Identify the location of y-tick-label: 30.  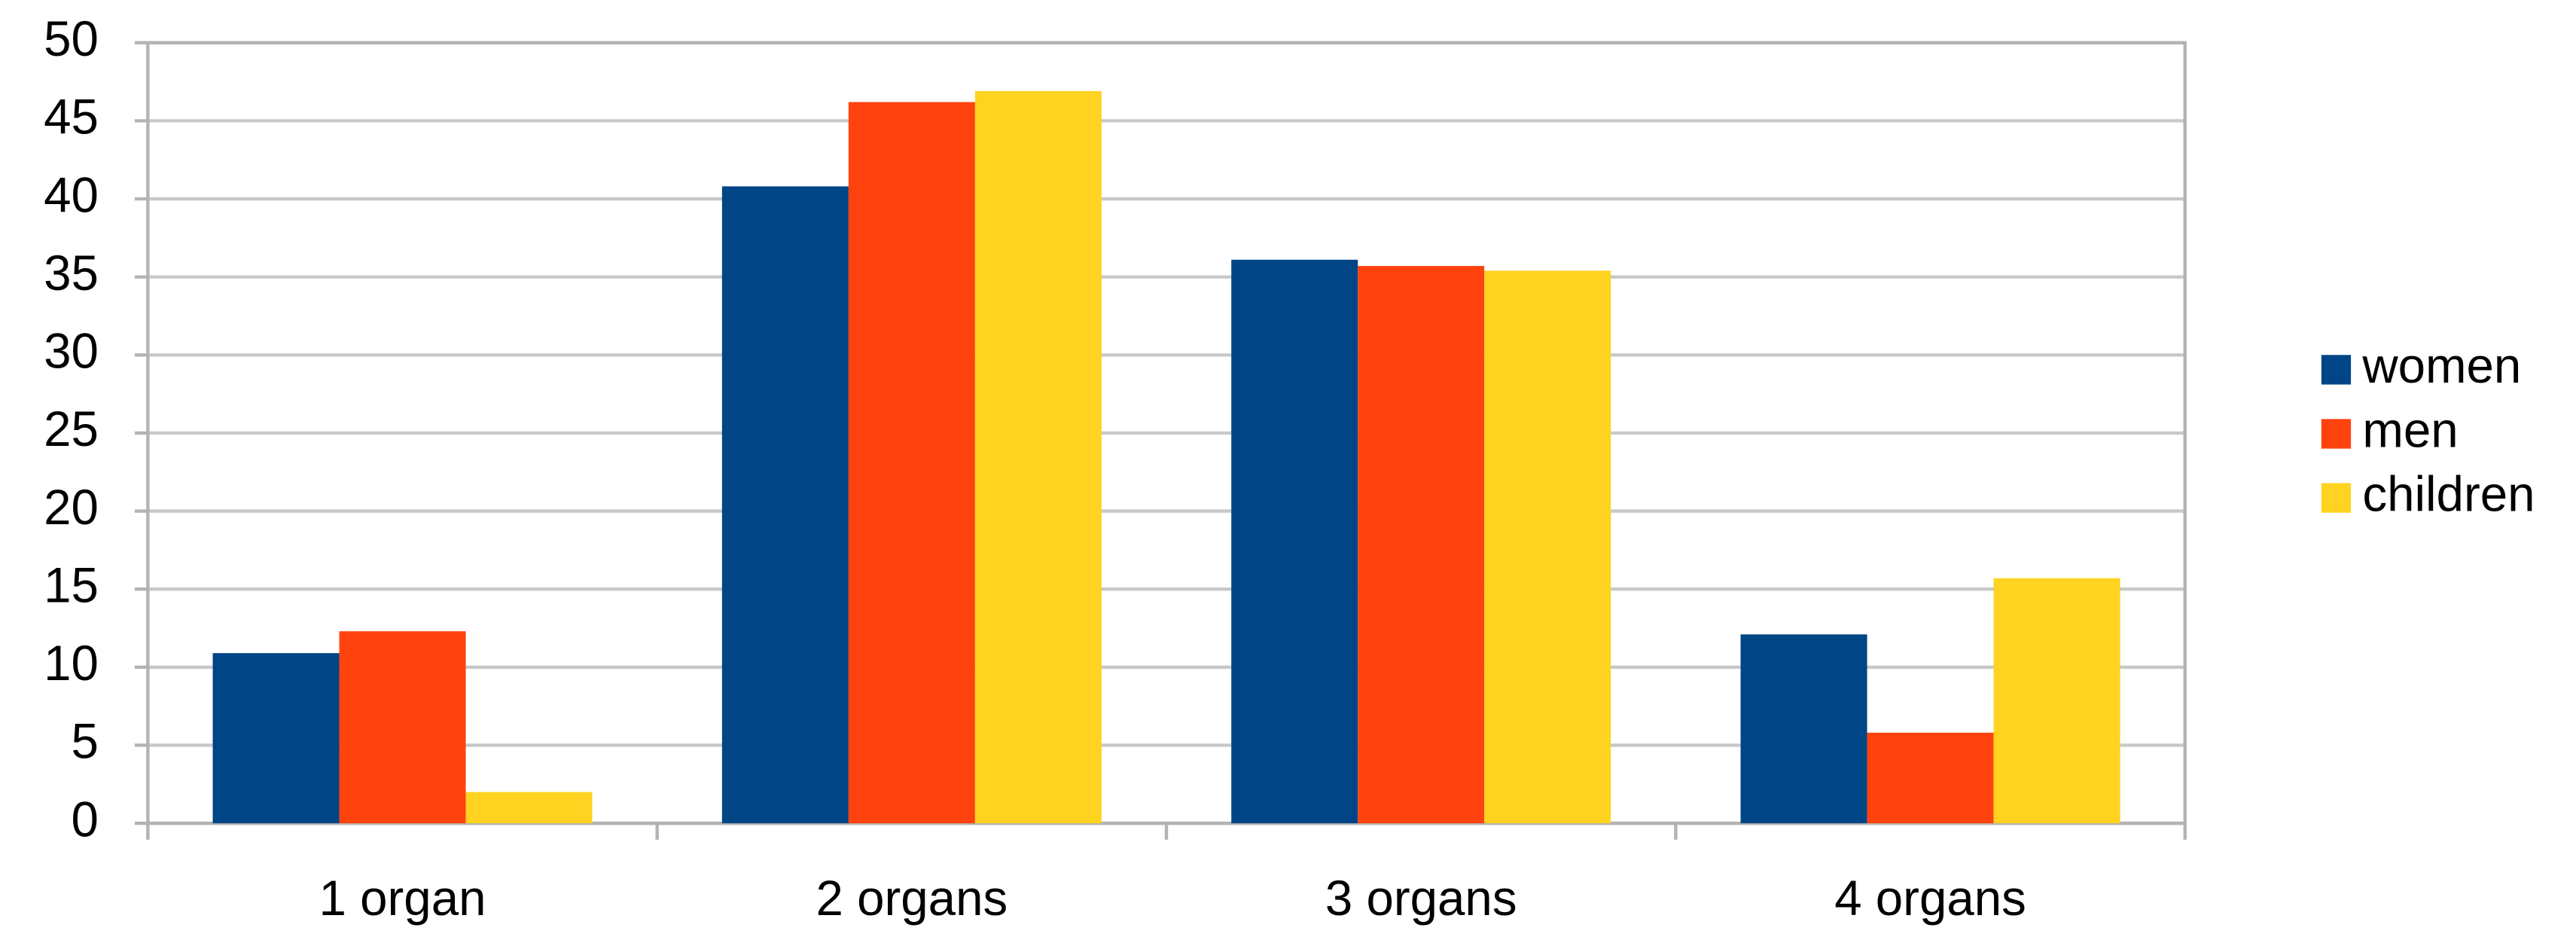
(71, 351).